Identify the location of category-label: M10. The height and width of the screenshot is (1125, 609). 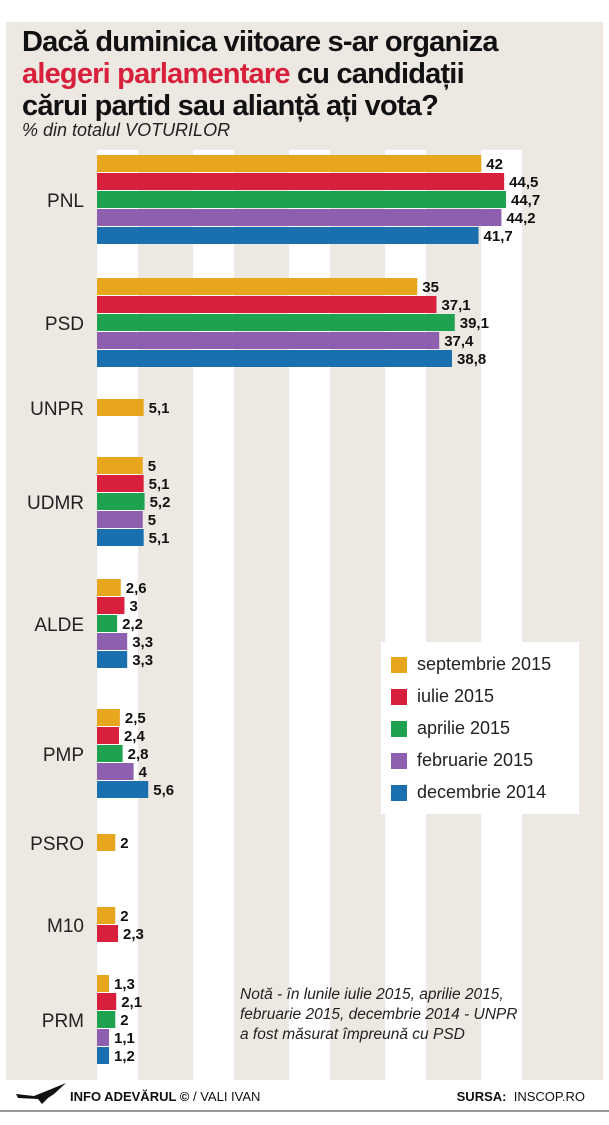
(65, 926).